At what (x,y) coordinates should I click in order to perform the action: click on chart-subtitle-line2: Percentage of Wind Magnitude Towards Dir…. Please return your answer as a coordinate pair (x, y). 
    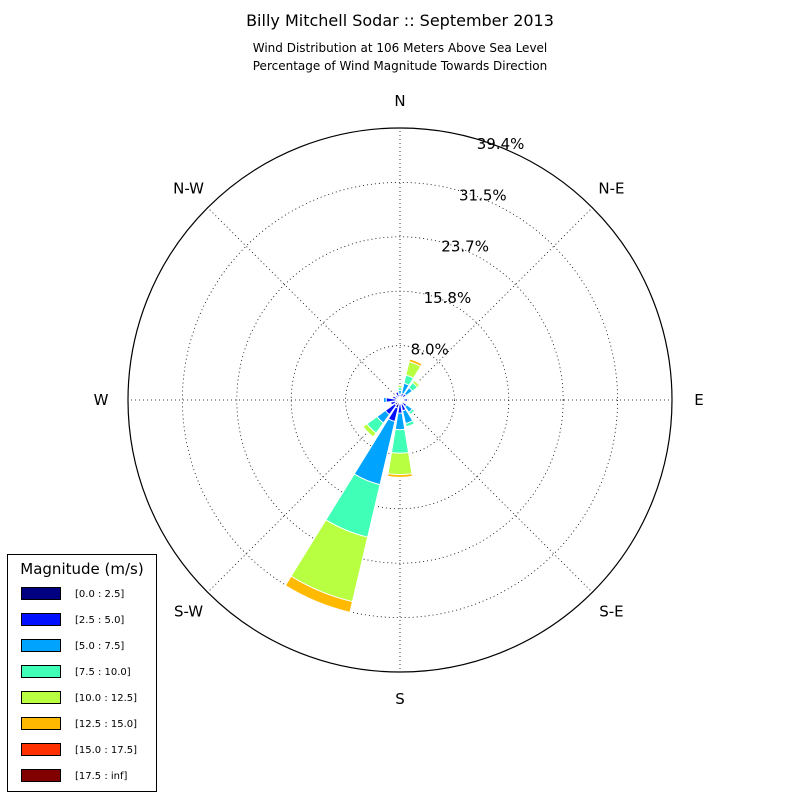
    Looking at the image, I should click on (400, 66).